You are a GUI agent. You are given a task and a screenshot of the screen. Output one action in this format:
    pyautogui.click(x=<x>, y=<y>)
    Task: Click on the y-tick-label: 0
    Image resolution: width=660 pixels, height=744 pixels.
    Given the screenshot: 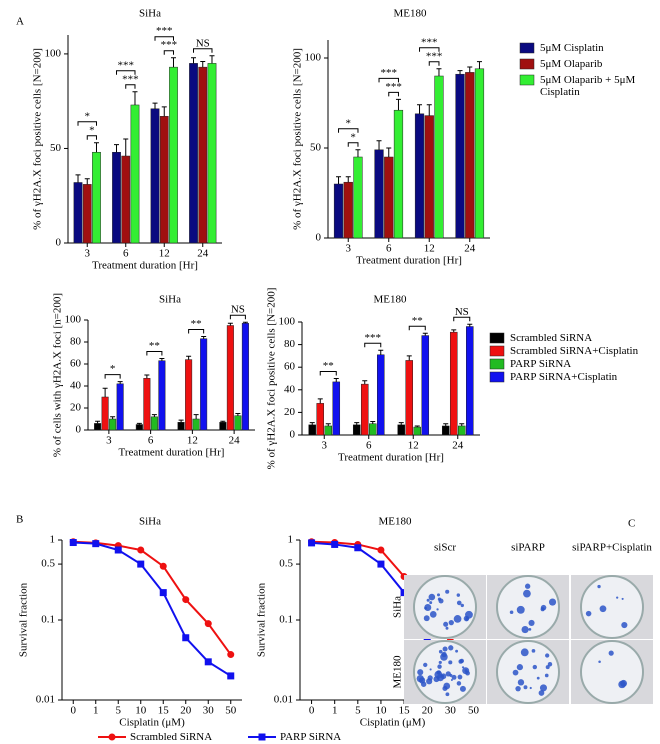 What is the action you would take?
    pyautogui.click(x=319, y=238)
    